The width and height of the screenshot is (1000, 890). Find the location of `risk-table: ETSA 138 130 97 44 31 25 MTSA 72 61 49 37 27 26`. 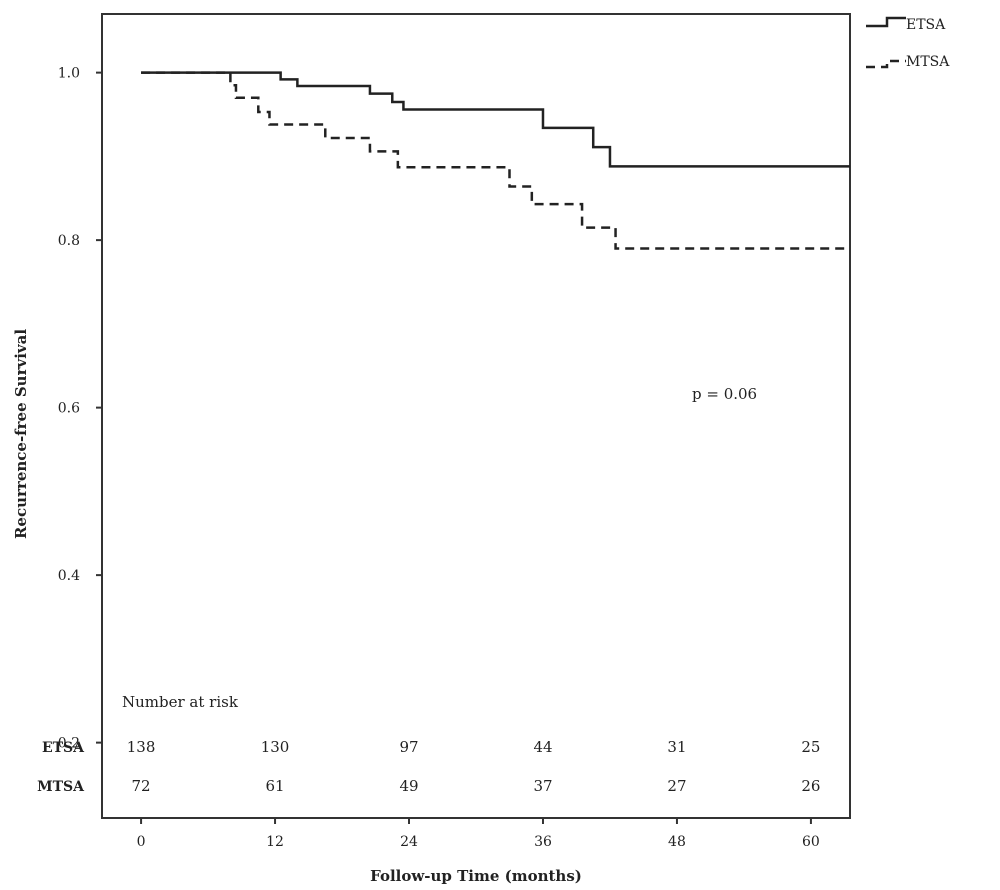

risk-table: ETSA 138 130 97 44 31 25 MTSA 72 61 49 37 27 26 is located at coordinates (428, 766).